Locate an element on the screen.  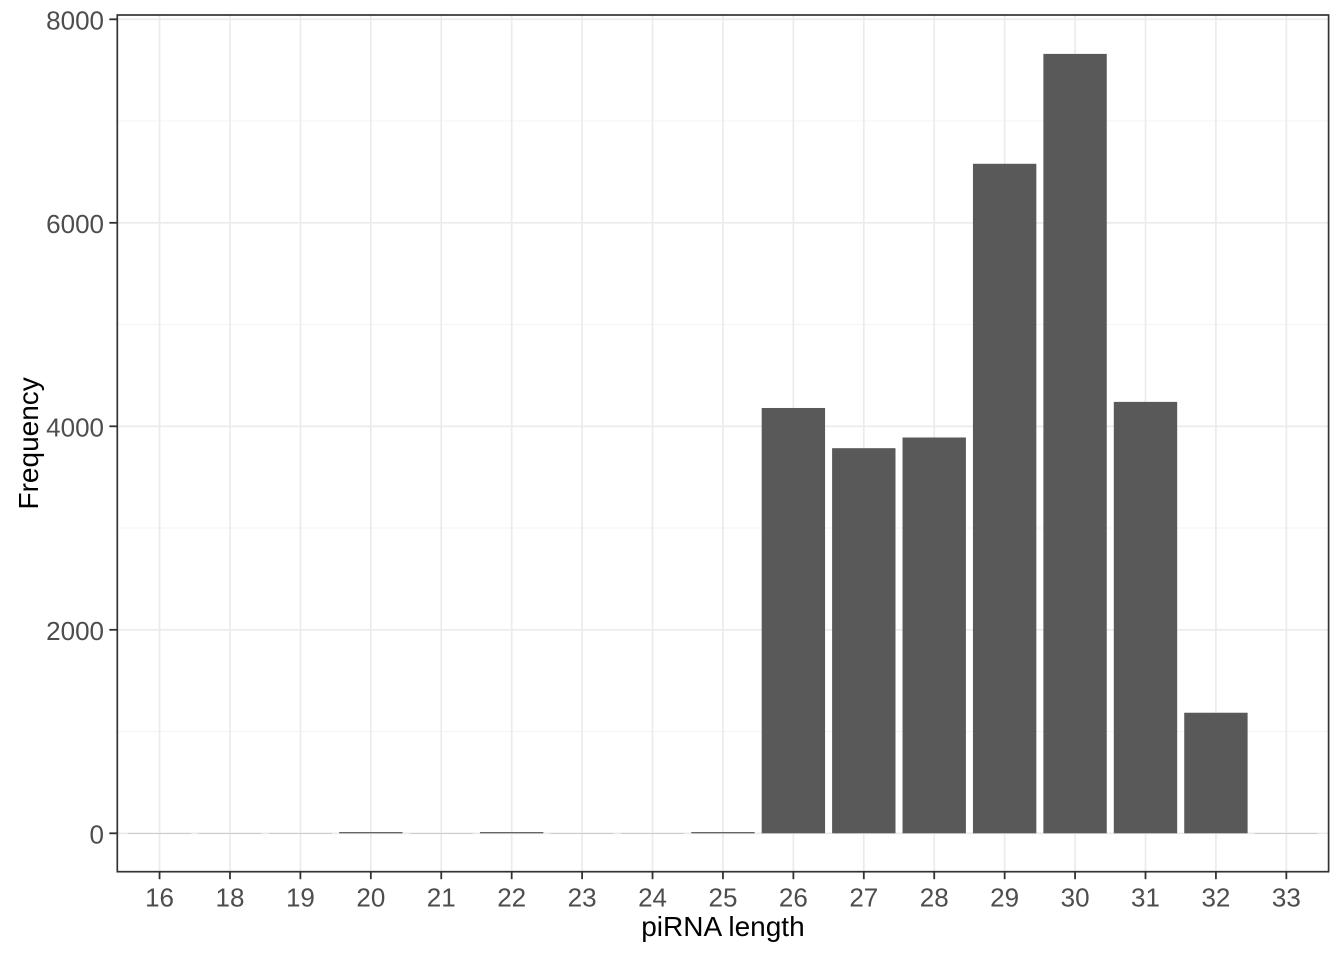
x-tick-label: 27 is located at coordinates (863, 898).